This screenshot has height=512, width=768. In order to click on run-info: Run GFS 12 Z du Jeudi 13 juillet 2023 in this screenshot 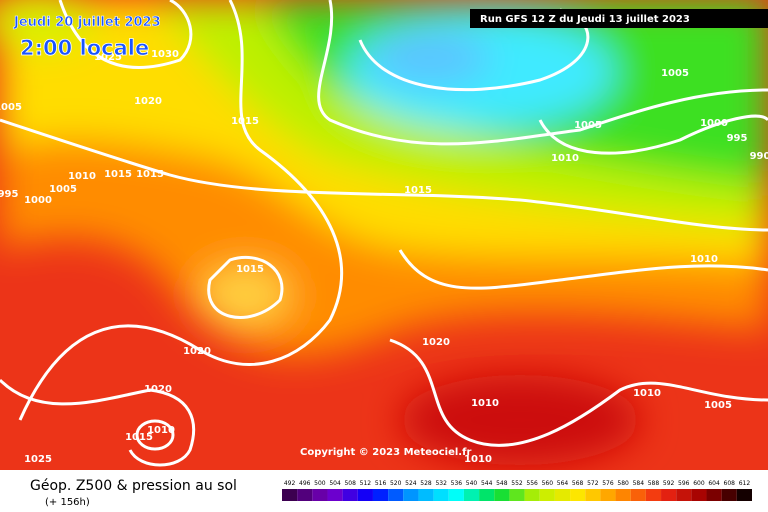, I will do `click(585, 19)`.